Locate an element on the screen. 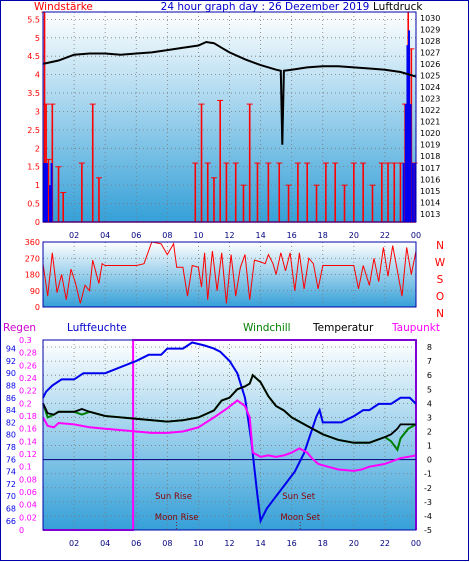  rain-tick-label: 0.24 is located at coordinates (28, 378).